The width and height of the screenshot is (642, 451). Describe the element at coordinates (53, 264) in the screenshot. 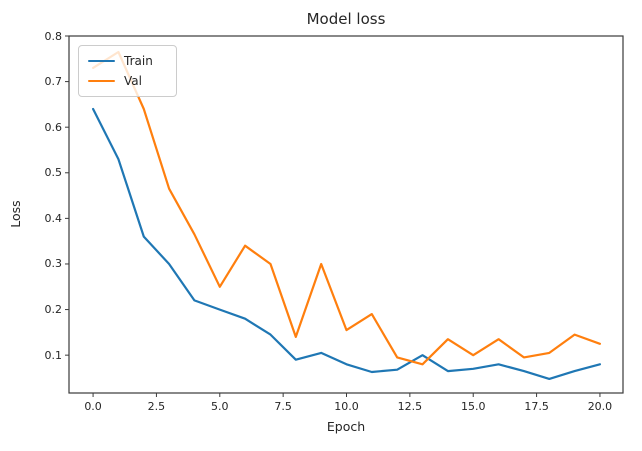

I see `y-tick-label: 0.3` at that location.